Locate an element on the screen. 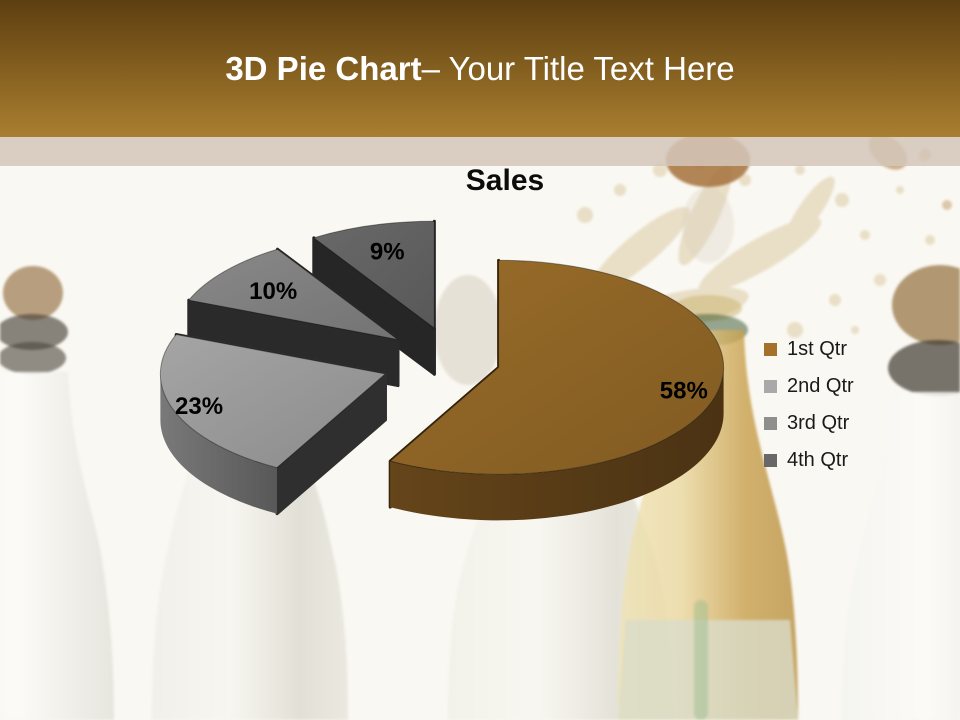 This screenshot has width=960, height=720. legend-item: 2nd Qtr is located at coordinates (809, 386).